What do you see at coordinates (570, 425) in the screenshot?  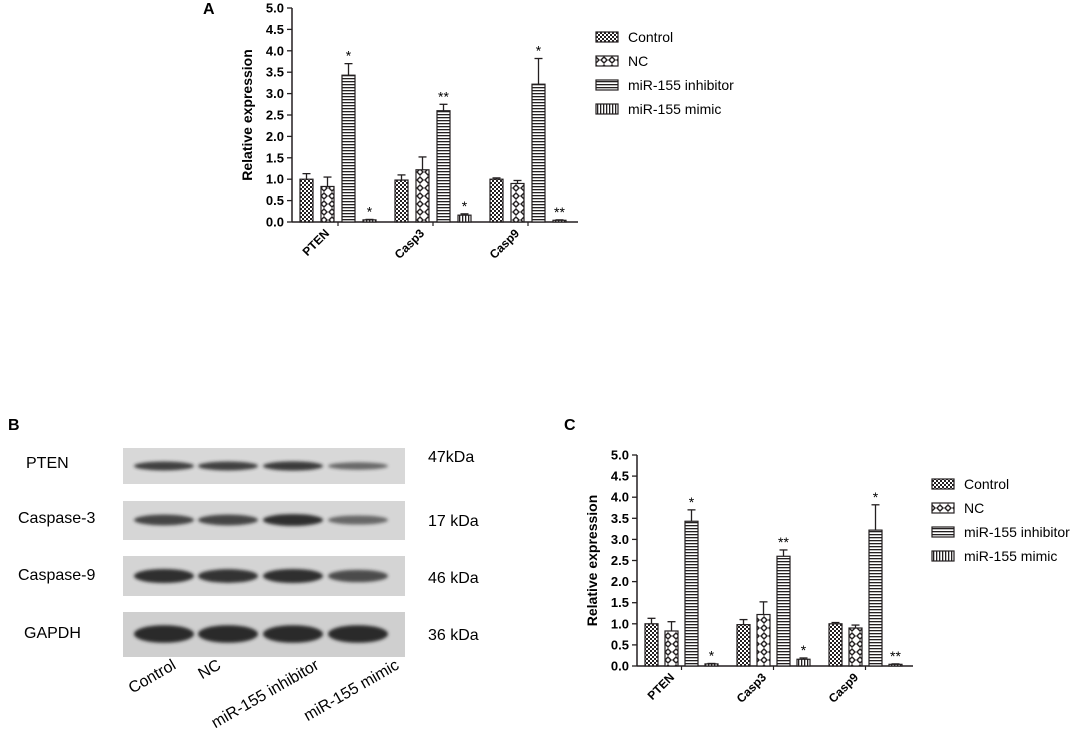 I see `panel-label-c: C` at bounding box center [570, 425].